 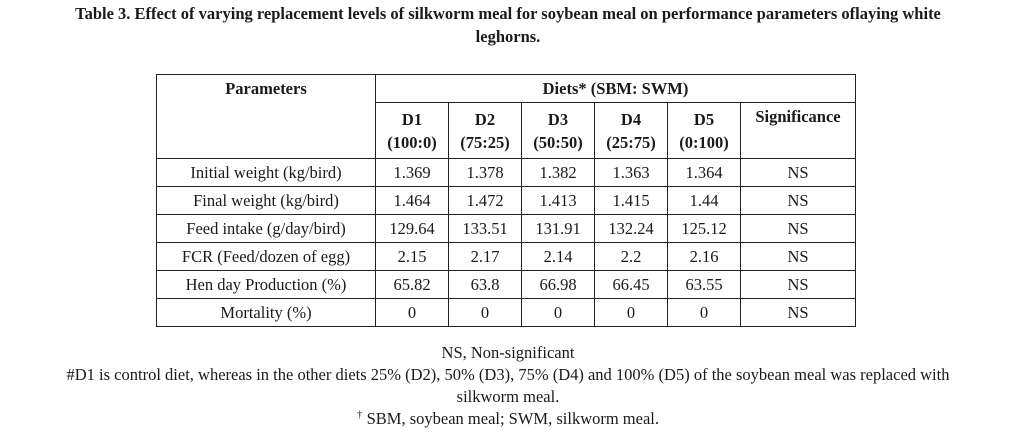 I want to click on value-cell: 2.17, so click(x=485, y=256).